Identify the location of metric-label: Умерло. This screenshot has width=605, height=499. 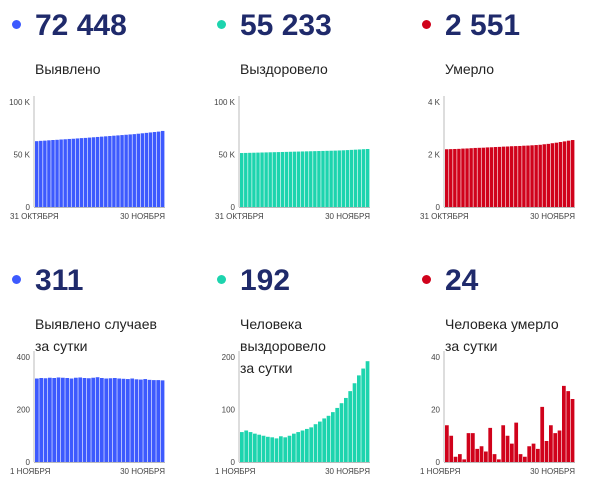
(469, 69).